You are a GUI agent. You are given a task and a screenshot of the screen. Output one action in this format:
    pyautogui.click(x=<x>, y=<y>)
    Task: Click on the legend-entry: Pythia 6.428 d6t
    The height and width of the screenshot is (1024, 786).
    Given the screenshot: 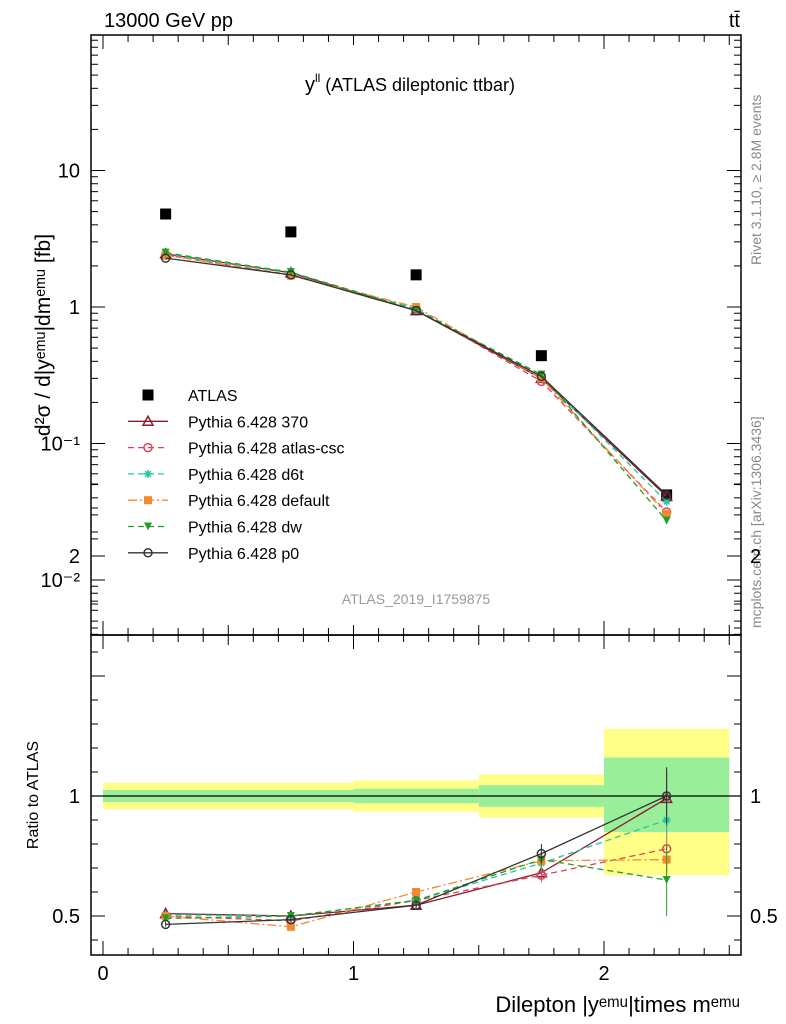 What is the action you would take?
    pyautogui.click(x=246, y=475)
    